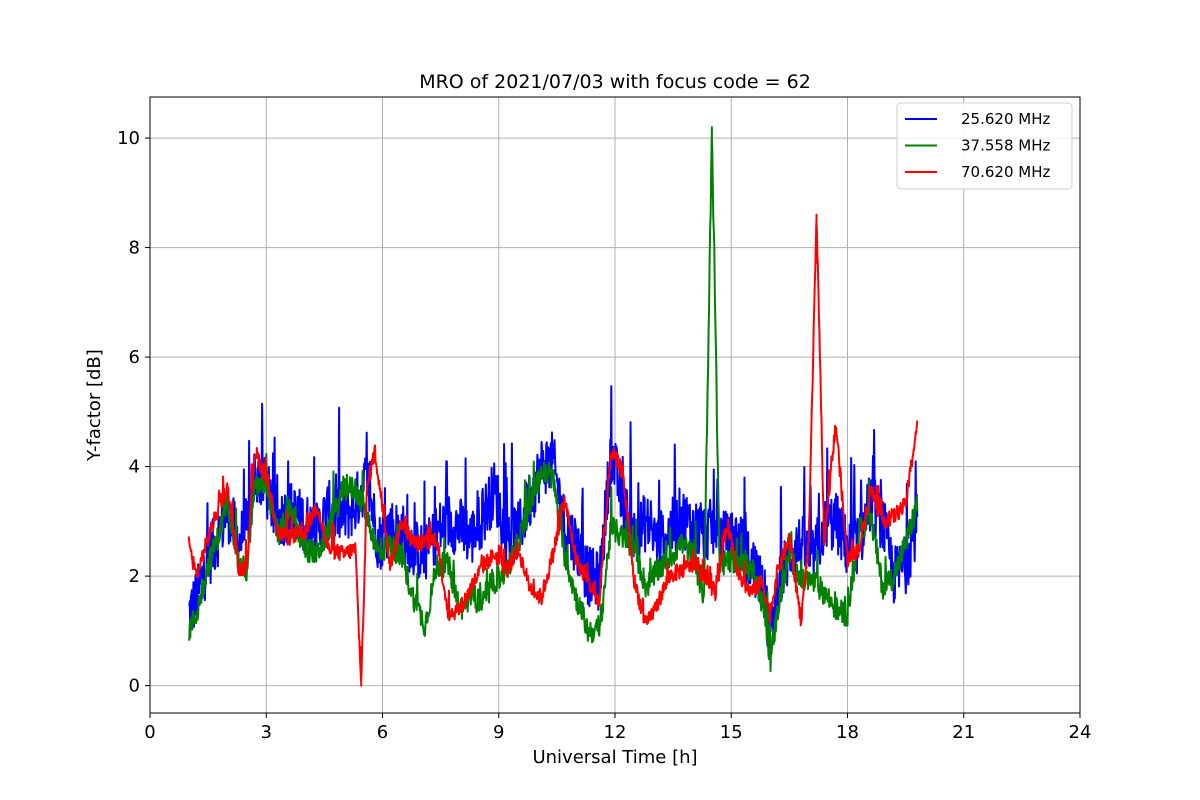 This screenshot has width=1200, height=800. I want to click on x-tick-label: 9, so click(498, 732).